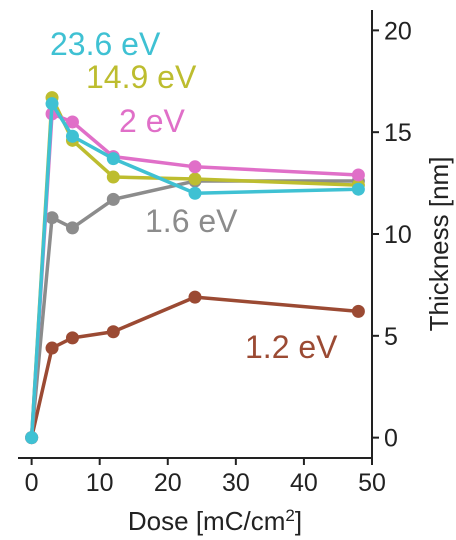 The width and height of the screenshot is (456, 540). Describe the element at coordinates (141, 77) in the screenshot. I see `series-label: 14.9 eV` at that location.